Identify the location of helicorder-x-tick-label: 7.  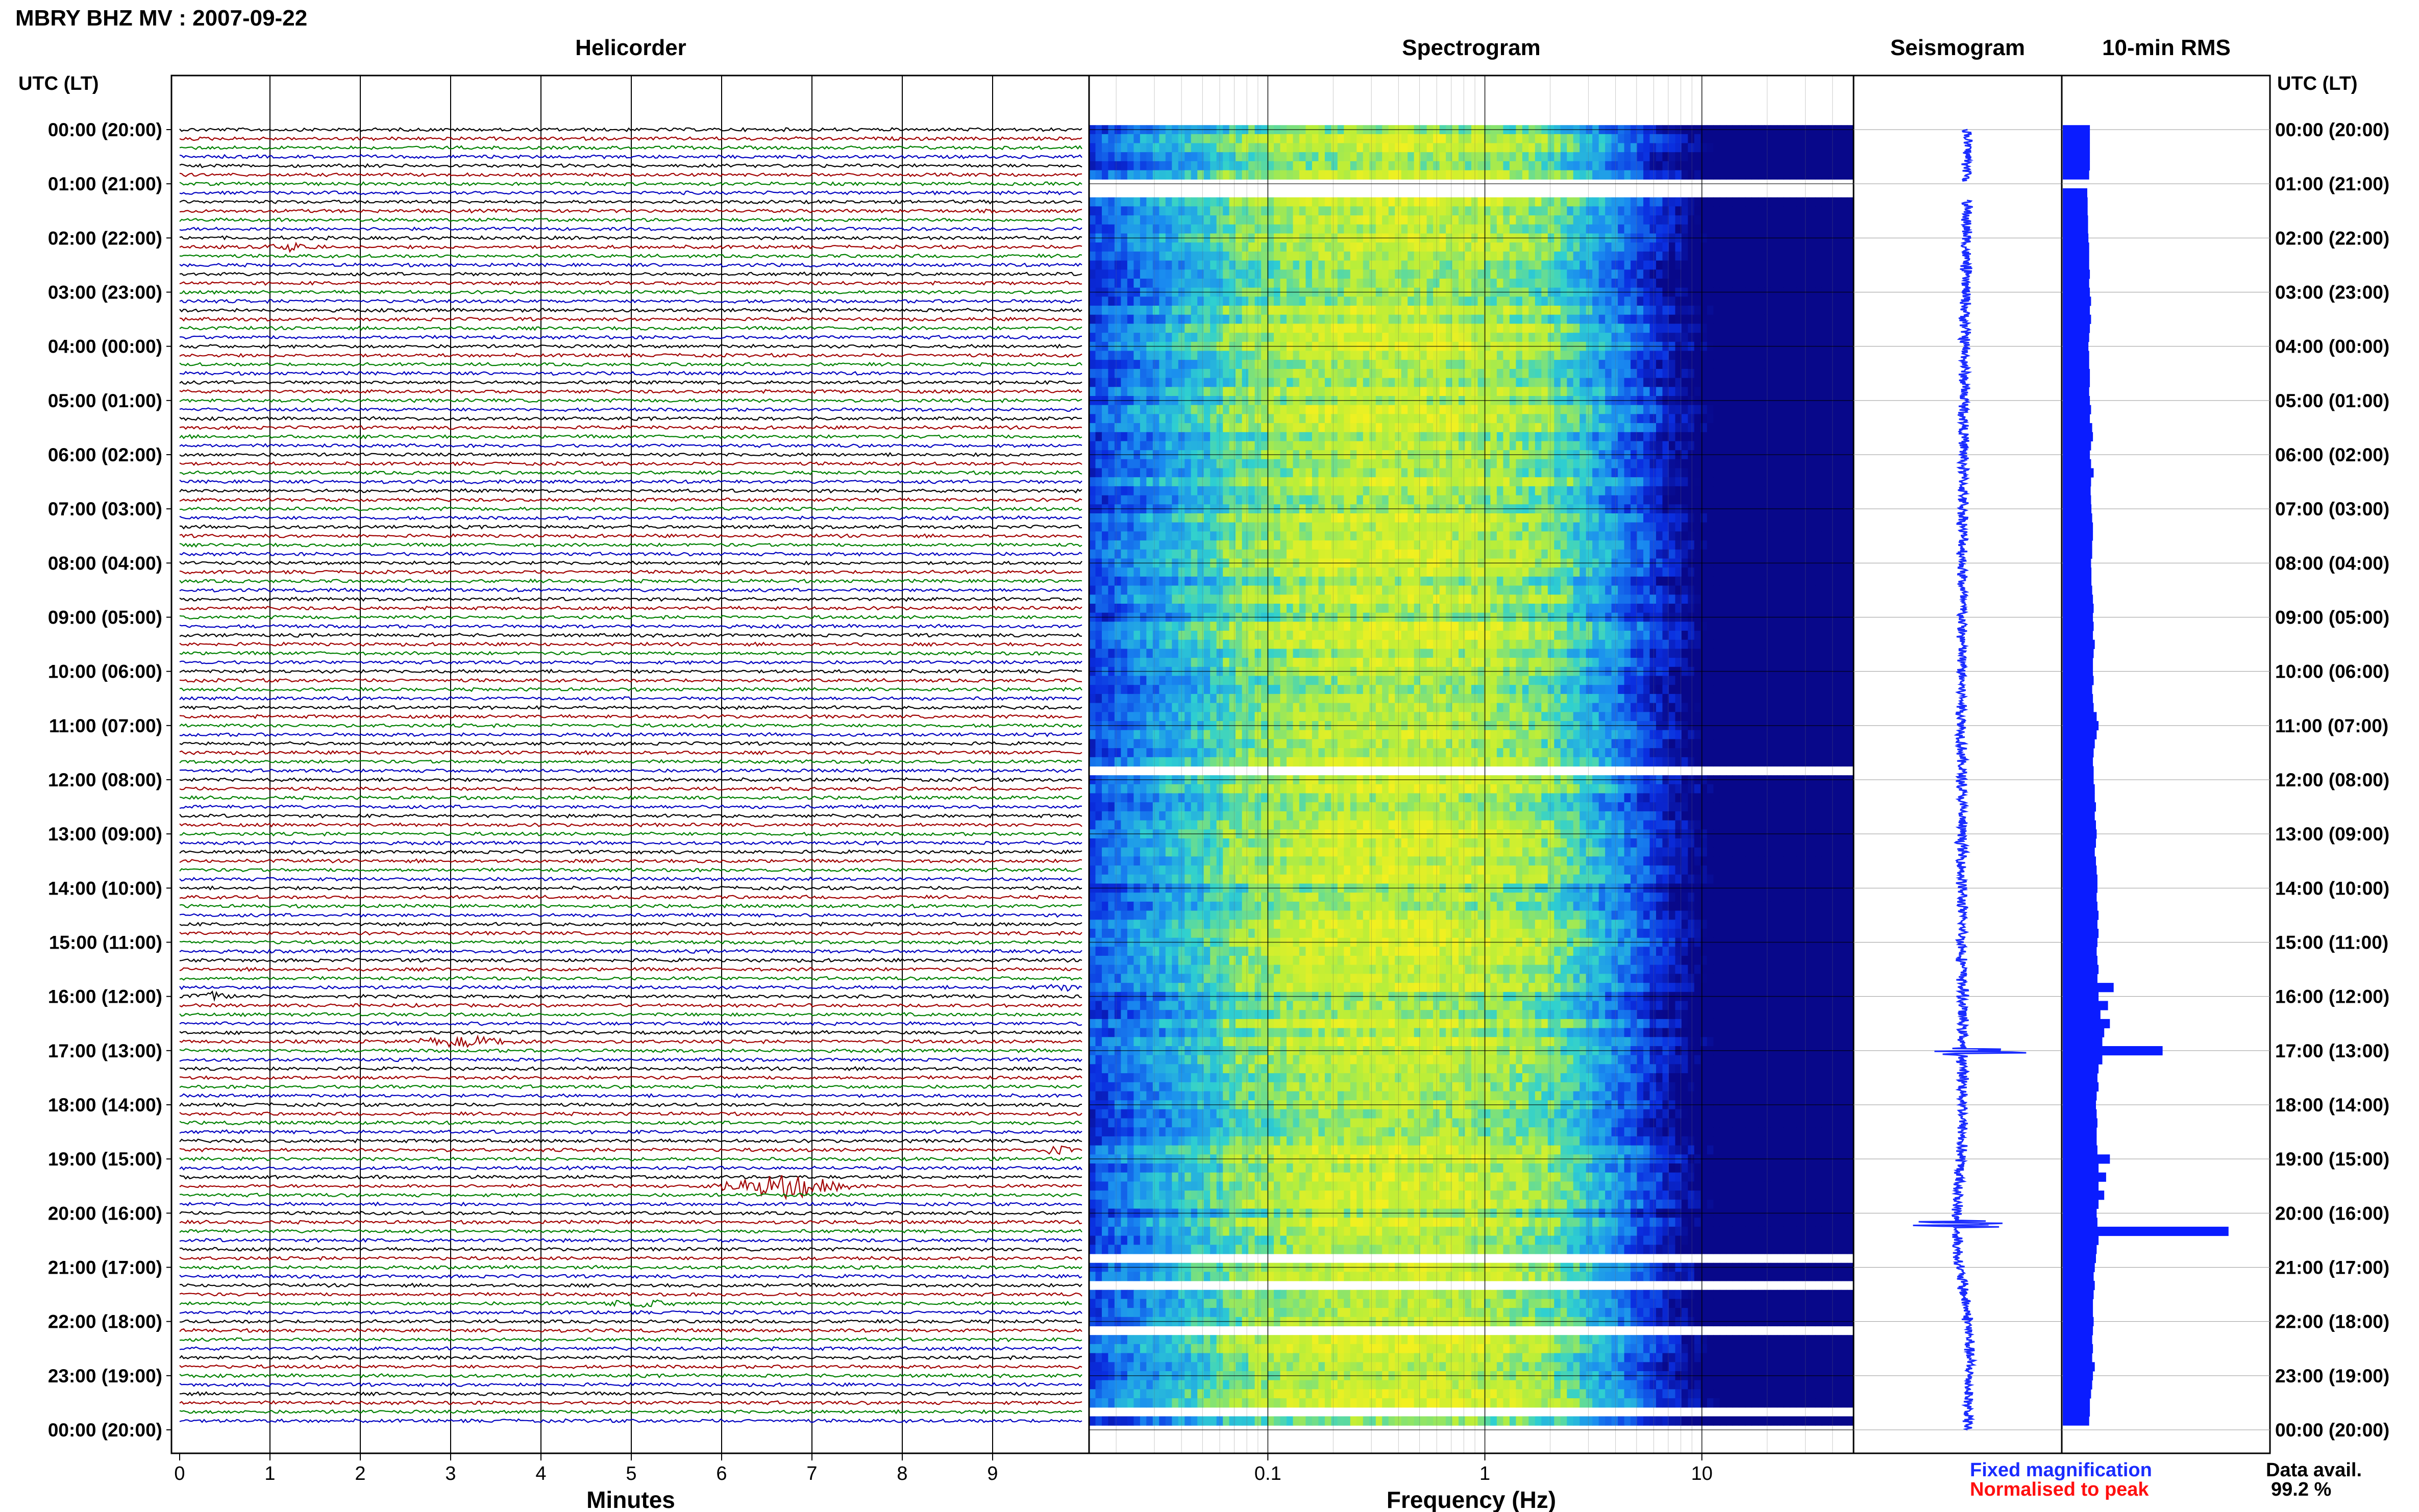
(811, 1473).